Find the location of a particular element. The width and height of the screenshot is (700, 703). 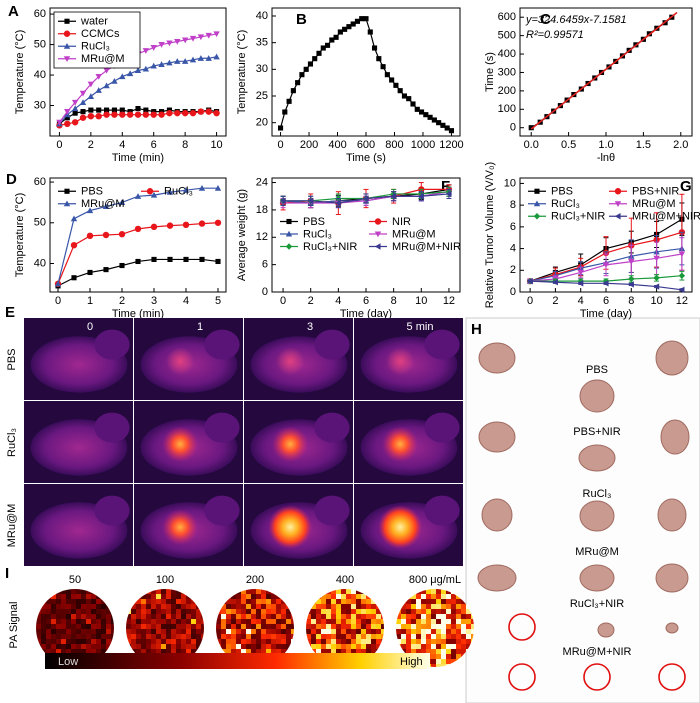

legend-label: MRu@M+NIR is located at coordinates (666, 217).